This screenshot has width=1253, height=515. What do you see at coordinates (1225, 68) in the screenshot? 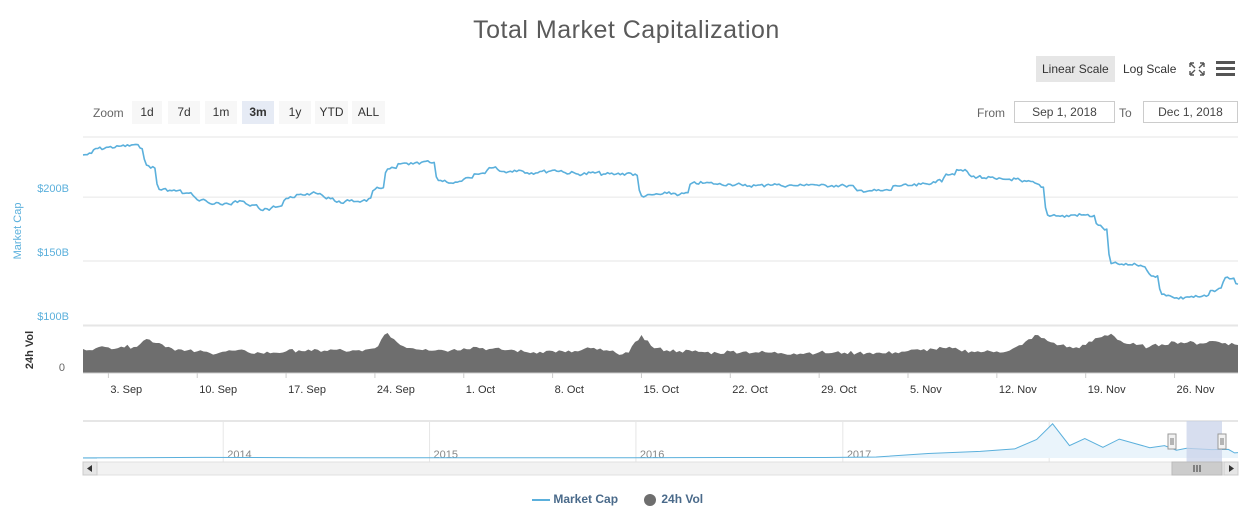
I see `hamburger-menu-icon` at bounding box center [1225, 68].